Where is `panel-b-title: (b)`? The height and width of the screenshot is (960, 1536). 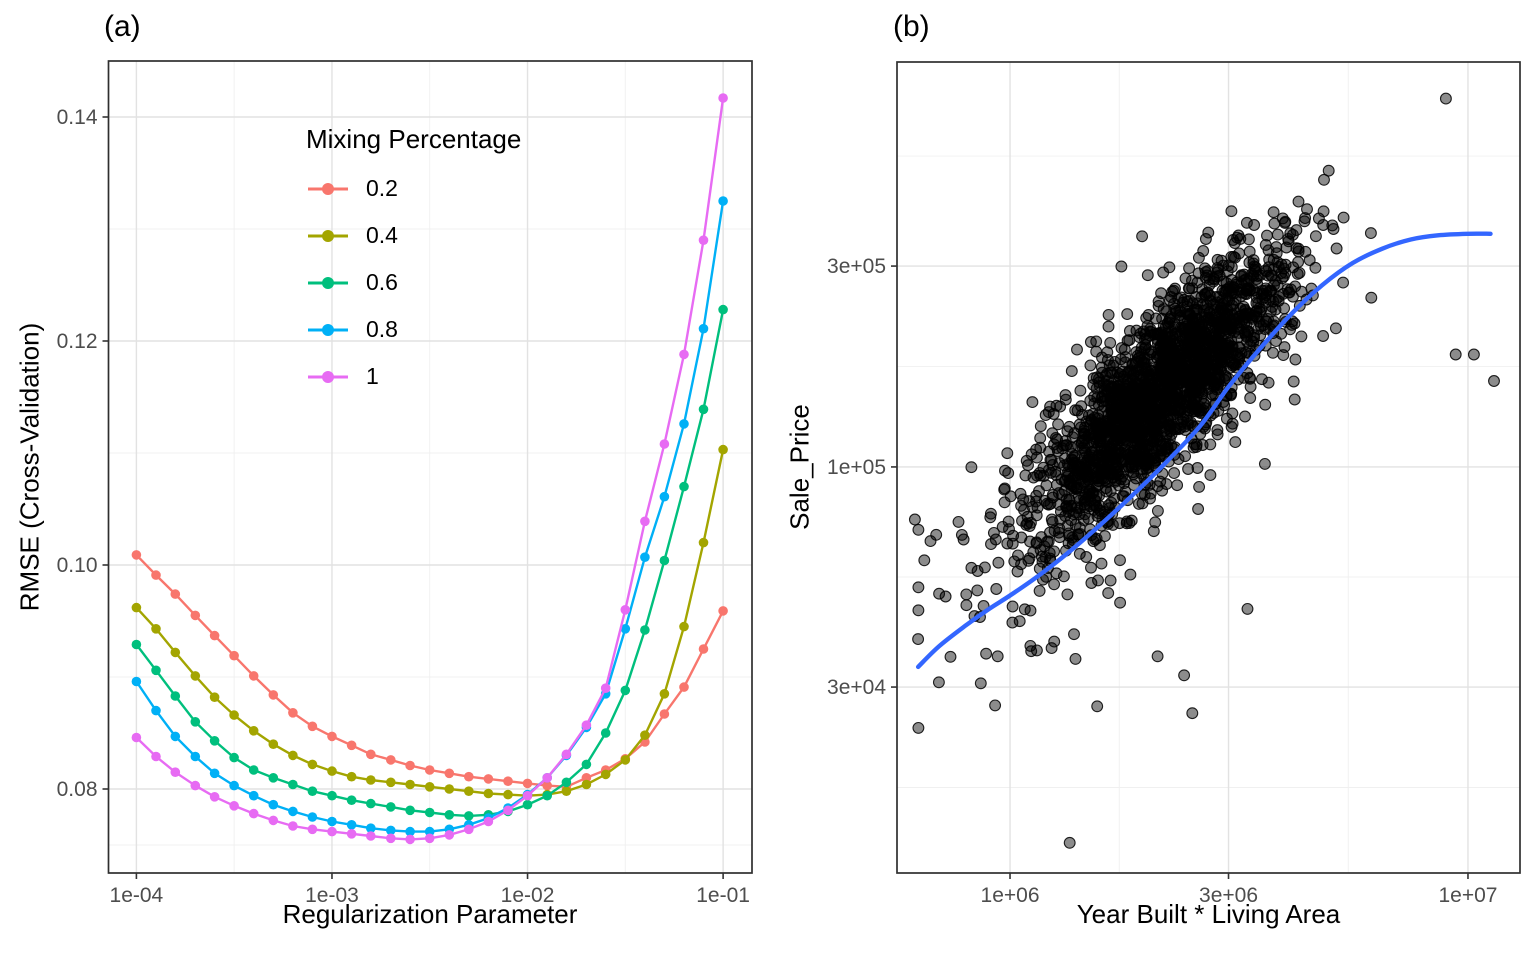
panel-b-title: (b) is located at coordinates (911, 26).